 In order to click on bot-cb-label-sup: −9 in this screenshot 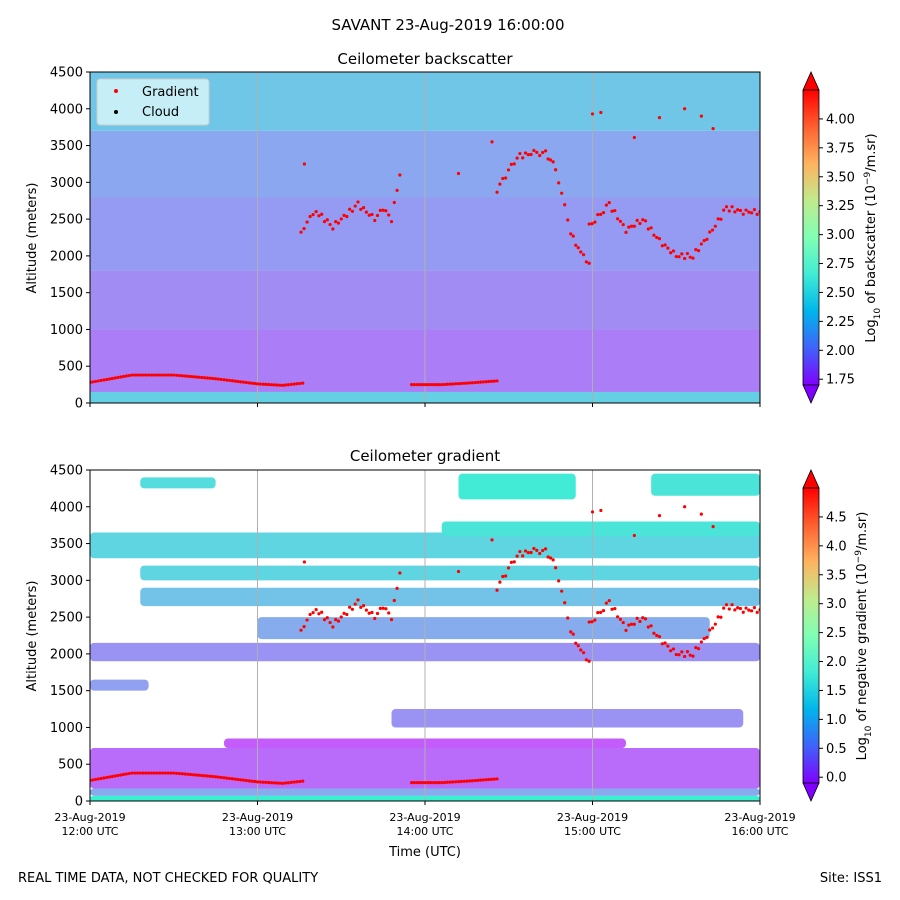, I will do `click(859, 557)`.